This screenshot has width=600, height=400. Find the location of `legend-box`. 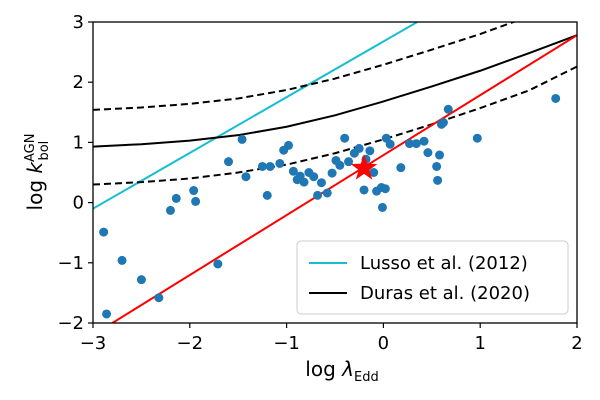

legend-box is located at coordinates (432, 277).